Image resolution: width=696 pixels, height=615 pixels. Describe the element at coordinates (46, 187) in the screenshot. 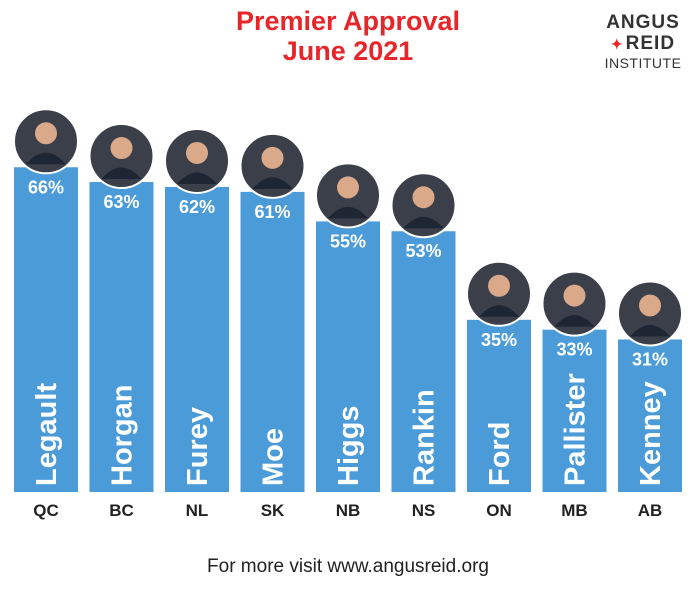

I see `value-label-qc: 66%` at that location.